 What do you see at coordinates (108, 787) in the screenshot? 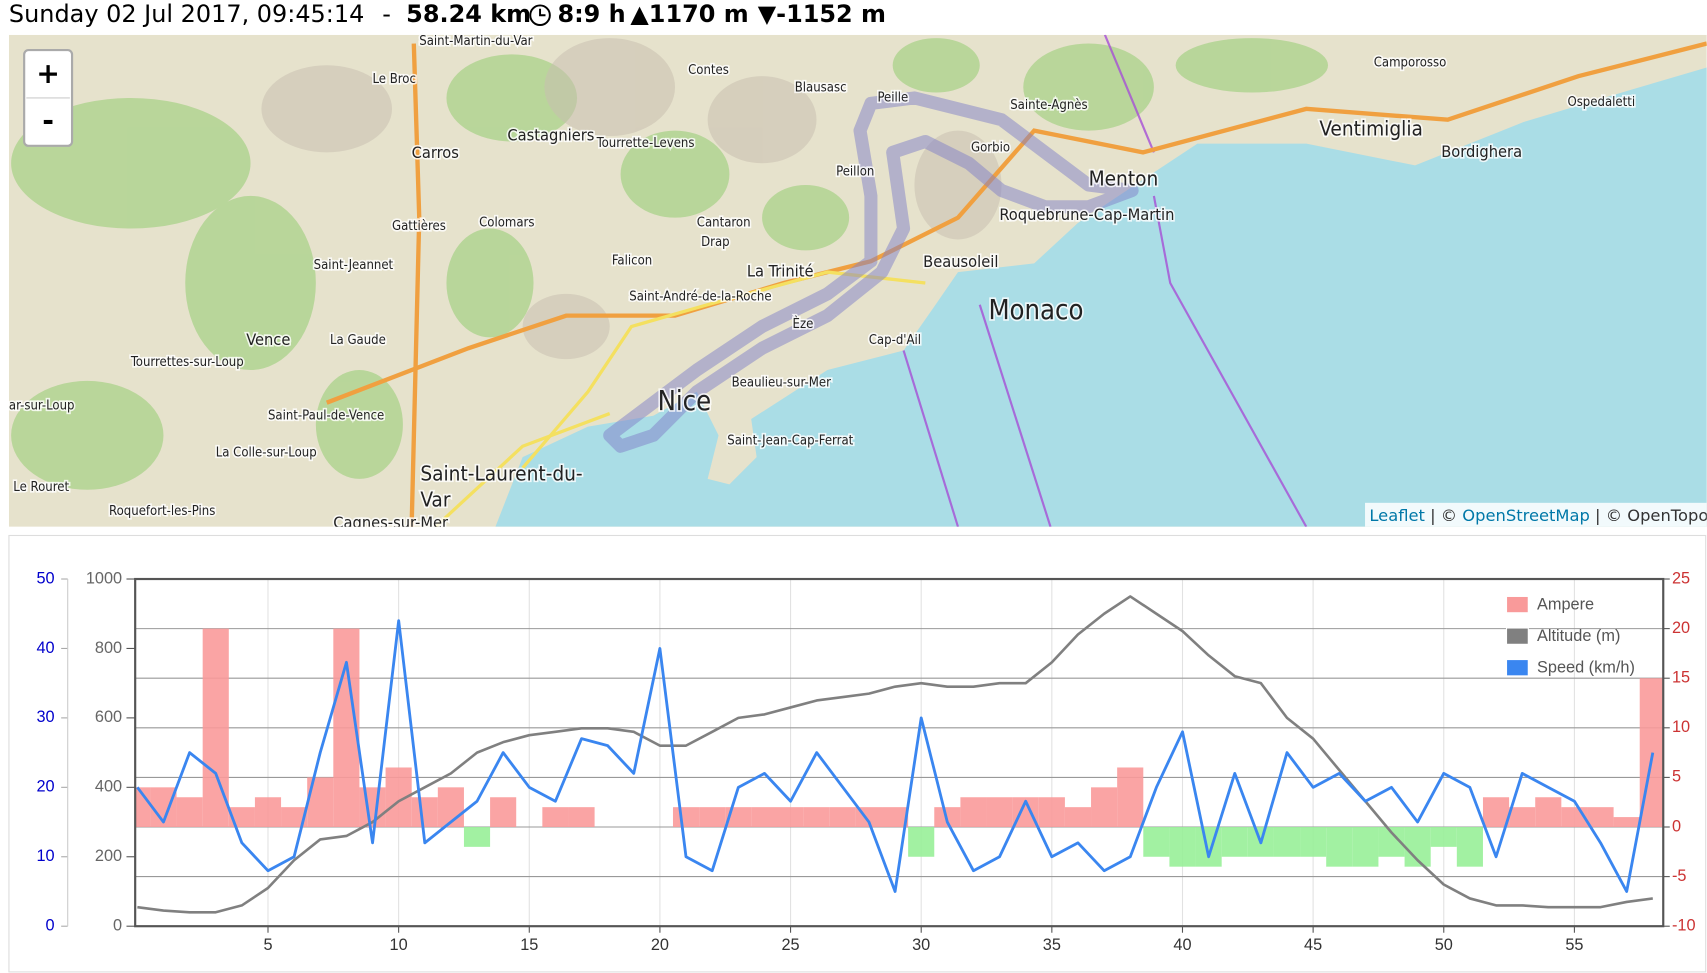
I see `y2-tick-label: 400` at bounding box center [108, 787].